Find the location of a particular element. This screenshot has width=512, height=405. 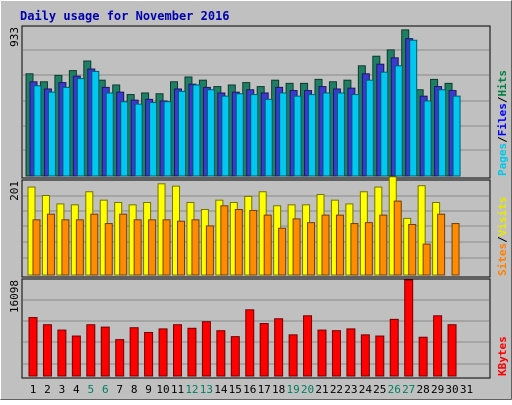

x-tick-label-day-14: 14 is located at coordinates (221, 389).